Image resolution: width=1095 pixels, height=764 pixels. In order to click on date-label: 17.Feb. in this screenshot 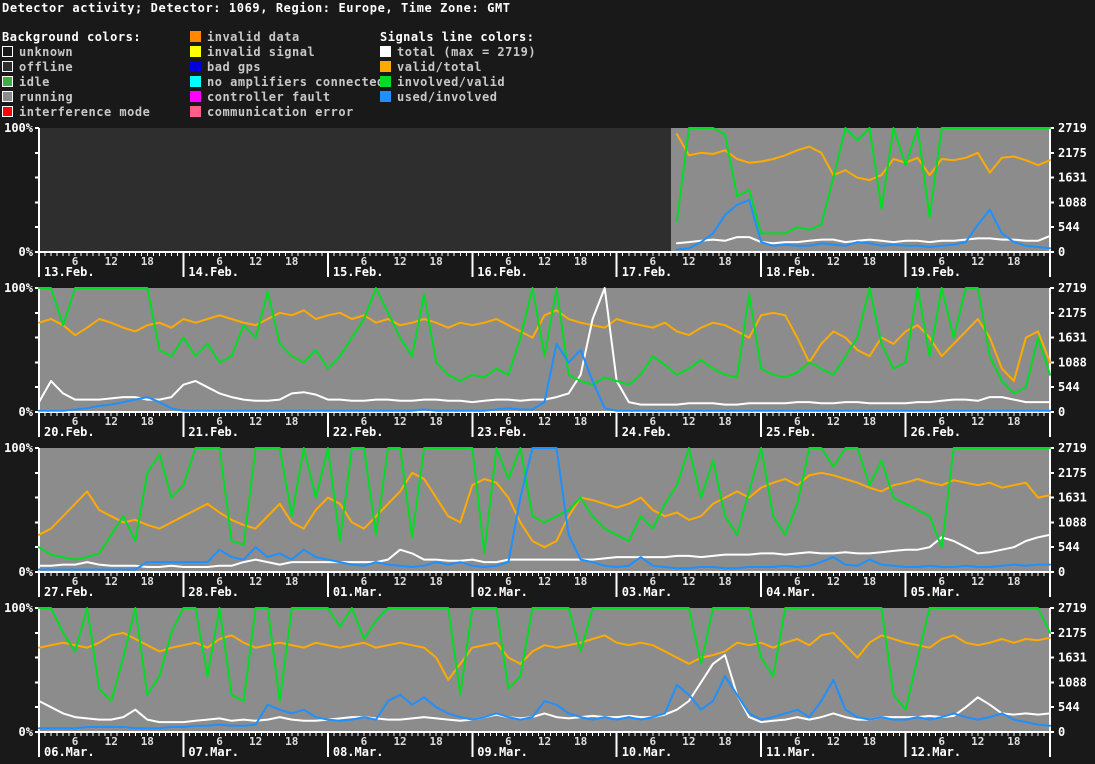, I will do `click(647, 272)`.